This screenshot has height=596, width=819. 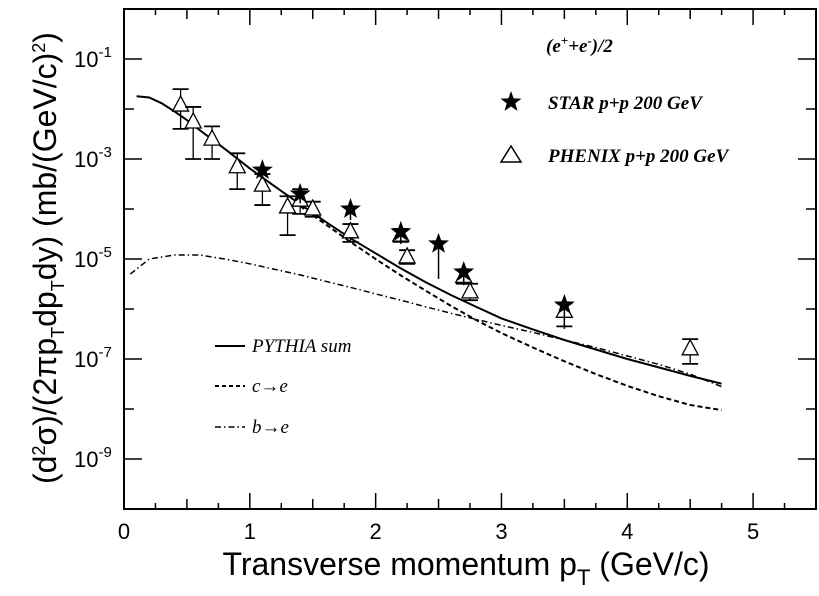 What do you see at coordinates (47, 258) in the screenshot?
I see `y-axis-title: (d2σ)/(2πpTdpTdy) (mb/(GeV/c)2)` at bounding box center [47, 258].